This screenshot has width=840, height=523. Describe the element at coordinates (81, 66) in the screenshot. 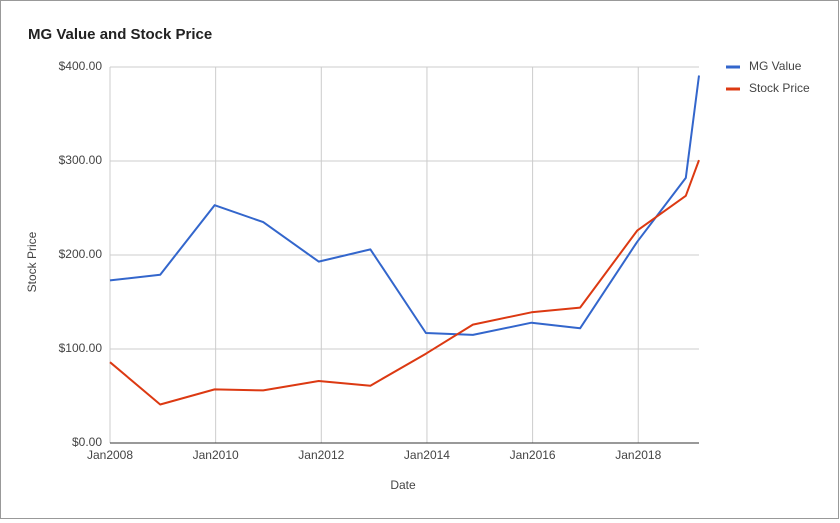

I see `y-tick-label: $400.00` at that location.